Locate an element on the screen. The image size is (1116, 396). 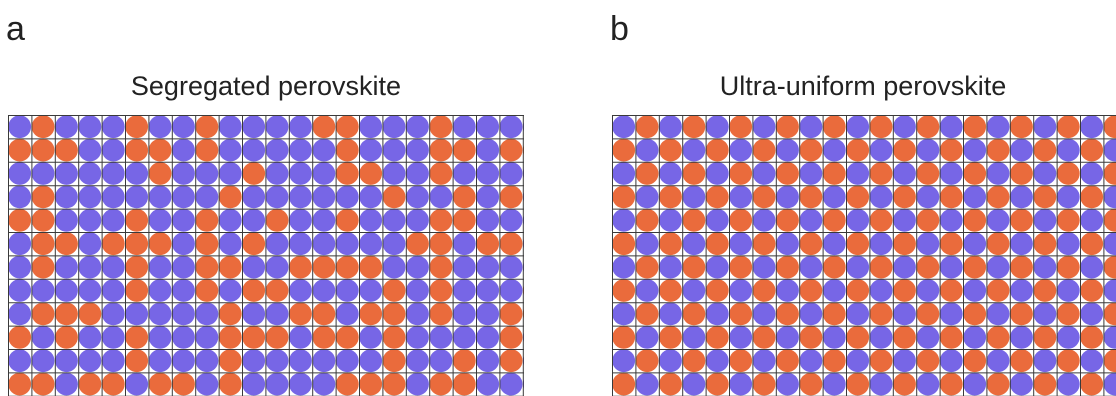
panel-b-letter: b is located at coordinates (619, 29).